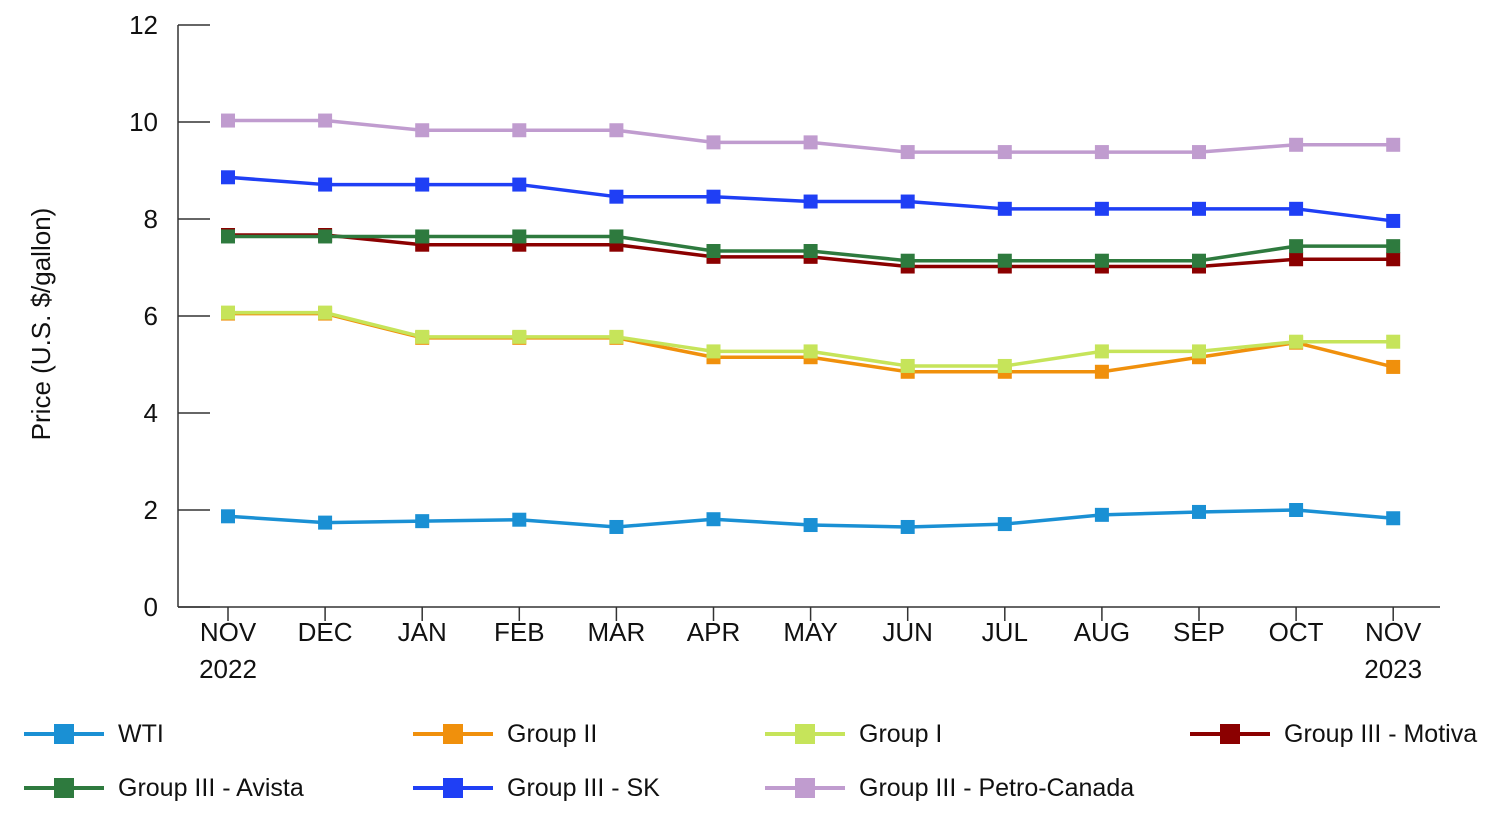  I want to click on legend-item-group-i: Group I, so click(853, 734).